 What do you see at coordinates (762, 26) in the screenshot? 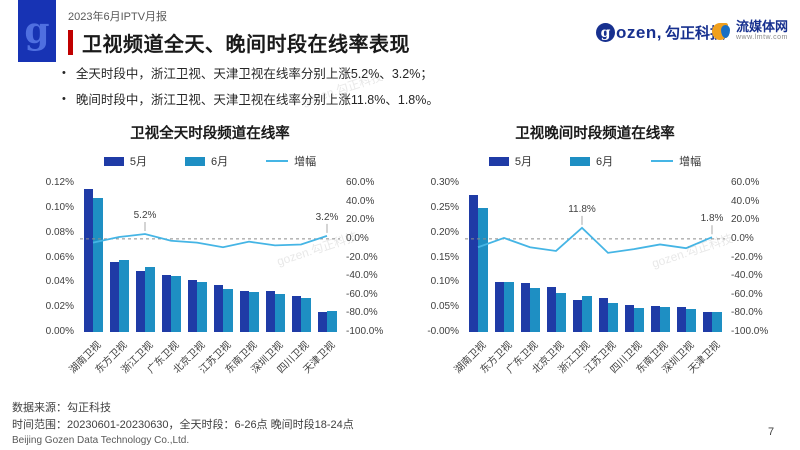
I see `lmtw-name: 流媒体网` at bounding box center [762, 26].